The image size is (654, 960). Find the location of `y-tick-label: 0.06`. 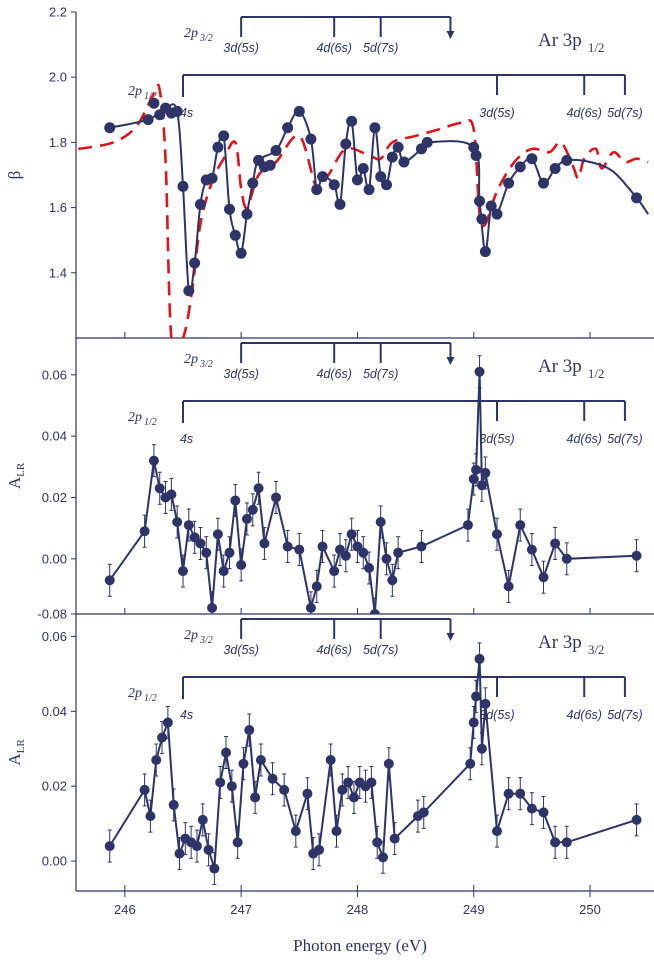

y-tick-label: 0.06 is located at coordinates (54, 374).